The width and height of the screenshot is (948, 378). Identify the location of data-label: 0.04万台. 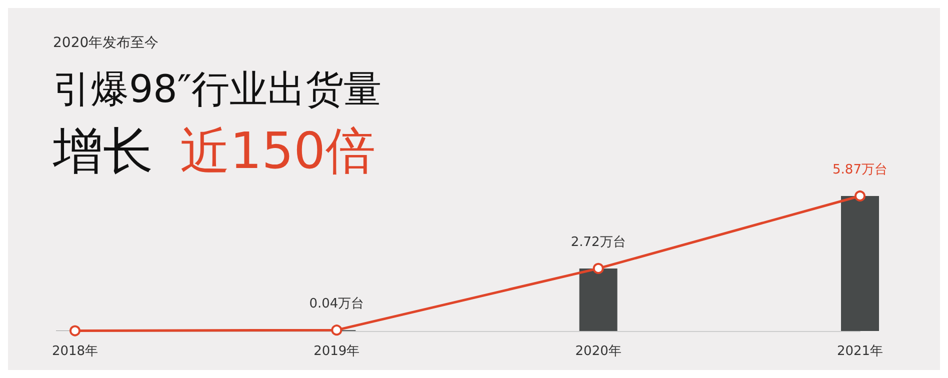
(336, 304).